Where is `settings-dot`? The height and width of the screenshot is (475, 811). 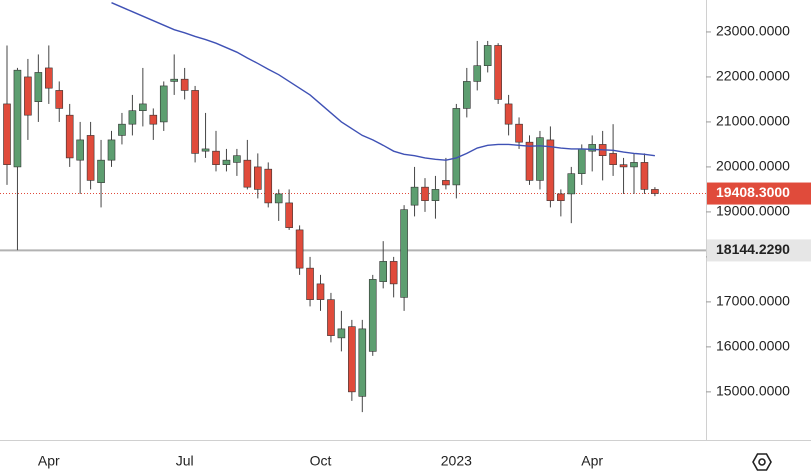
settings-dot is located at coordinates (762, 462).